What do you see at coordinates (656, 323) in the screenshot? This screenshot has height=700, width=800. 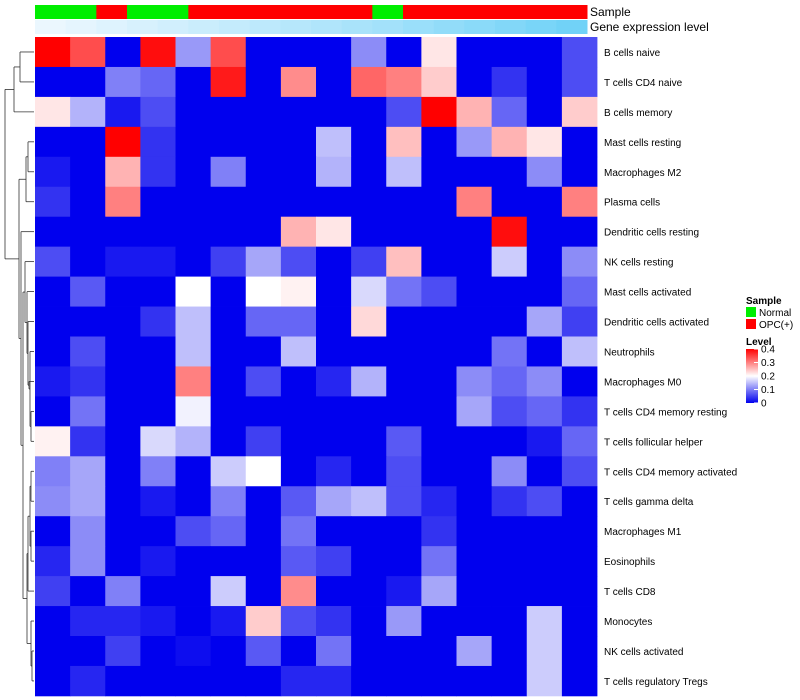 I see `row-label: Dendritic cells activated` at bounding box center [656, 323].